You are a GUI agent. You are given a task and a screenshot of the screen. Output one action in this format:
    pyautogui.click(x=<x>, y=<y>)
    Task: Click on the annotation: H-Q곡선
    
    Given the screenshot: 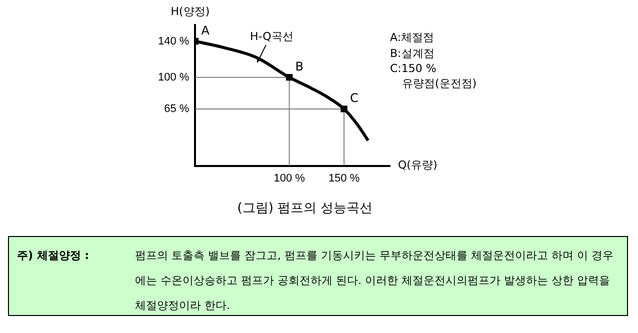 What is the action you would take?
    pyautogui.click(x=272, y=36)
    